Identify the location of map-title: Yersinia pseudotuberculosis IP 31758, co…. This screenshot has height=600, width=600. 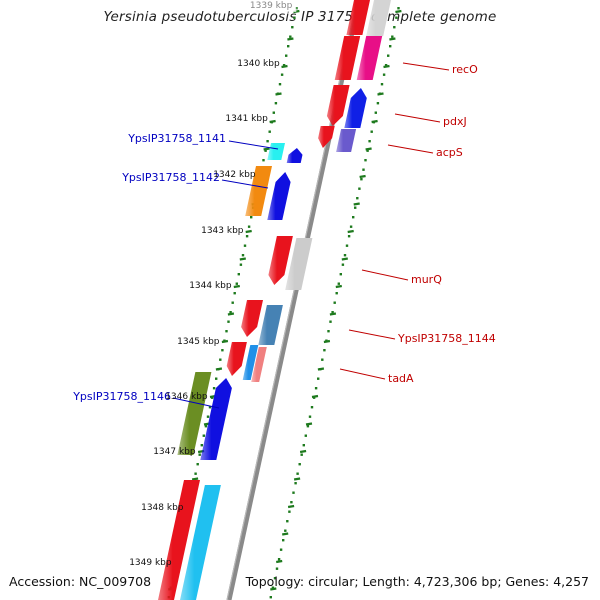
(300, 17).